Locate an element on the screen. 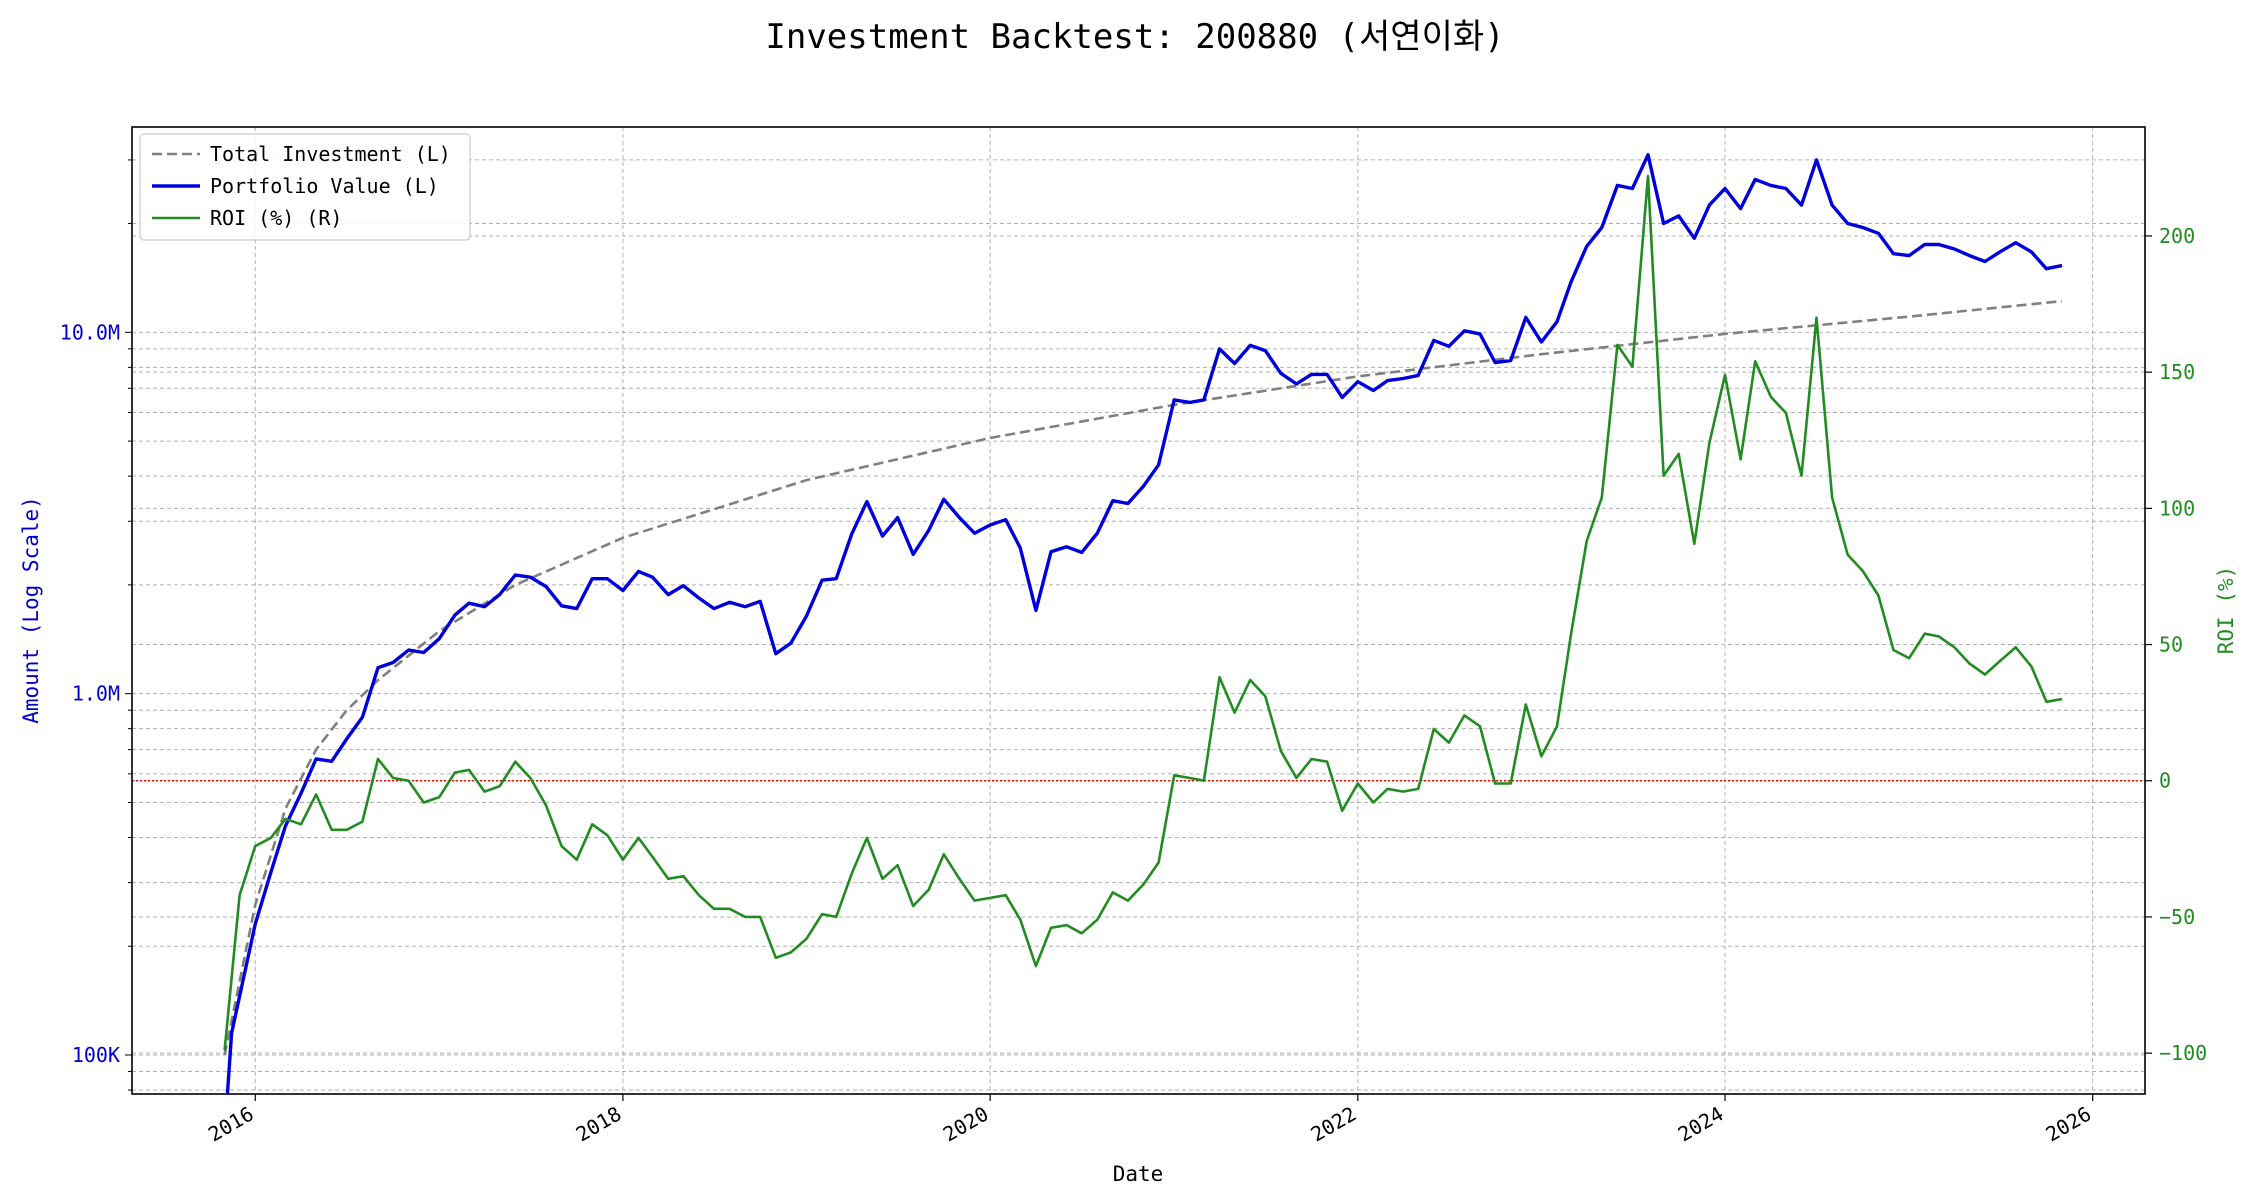  chart-title: Investment Backtest: 200880 (서연이화) is located at coordinates (1134, 37).